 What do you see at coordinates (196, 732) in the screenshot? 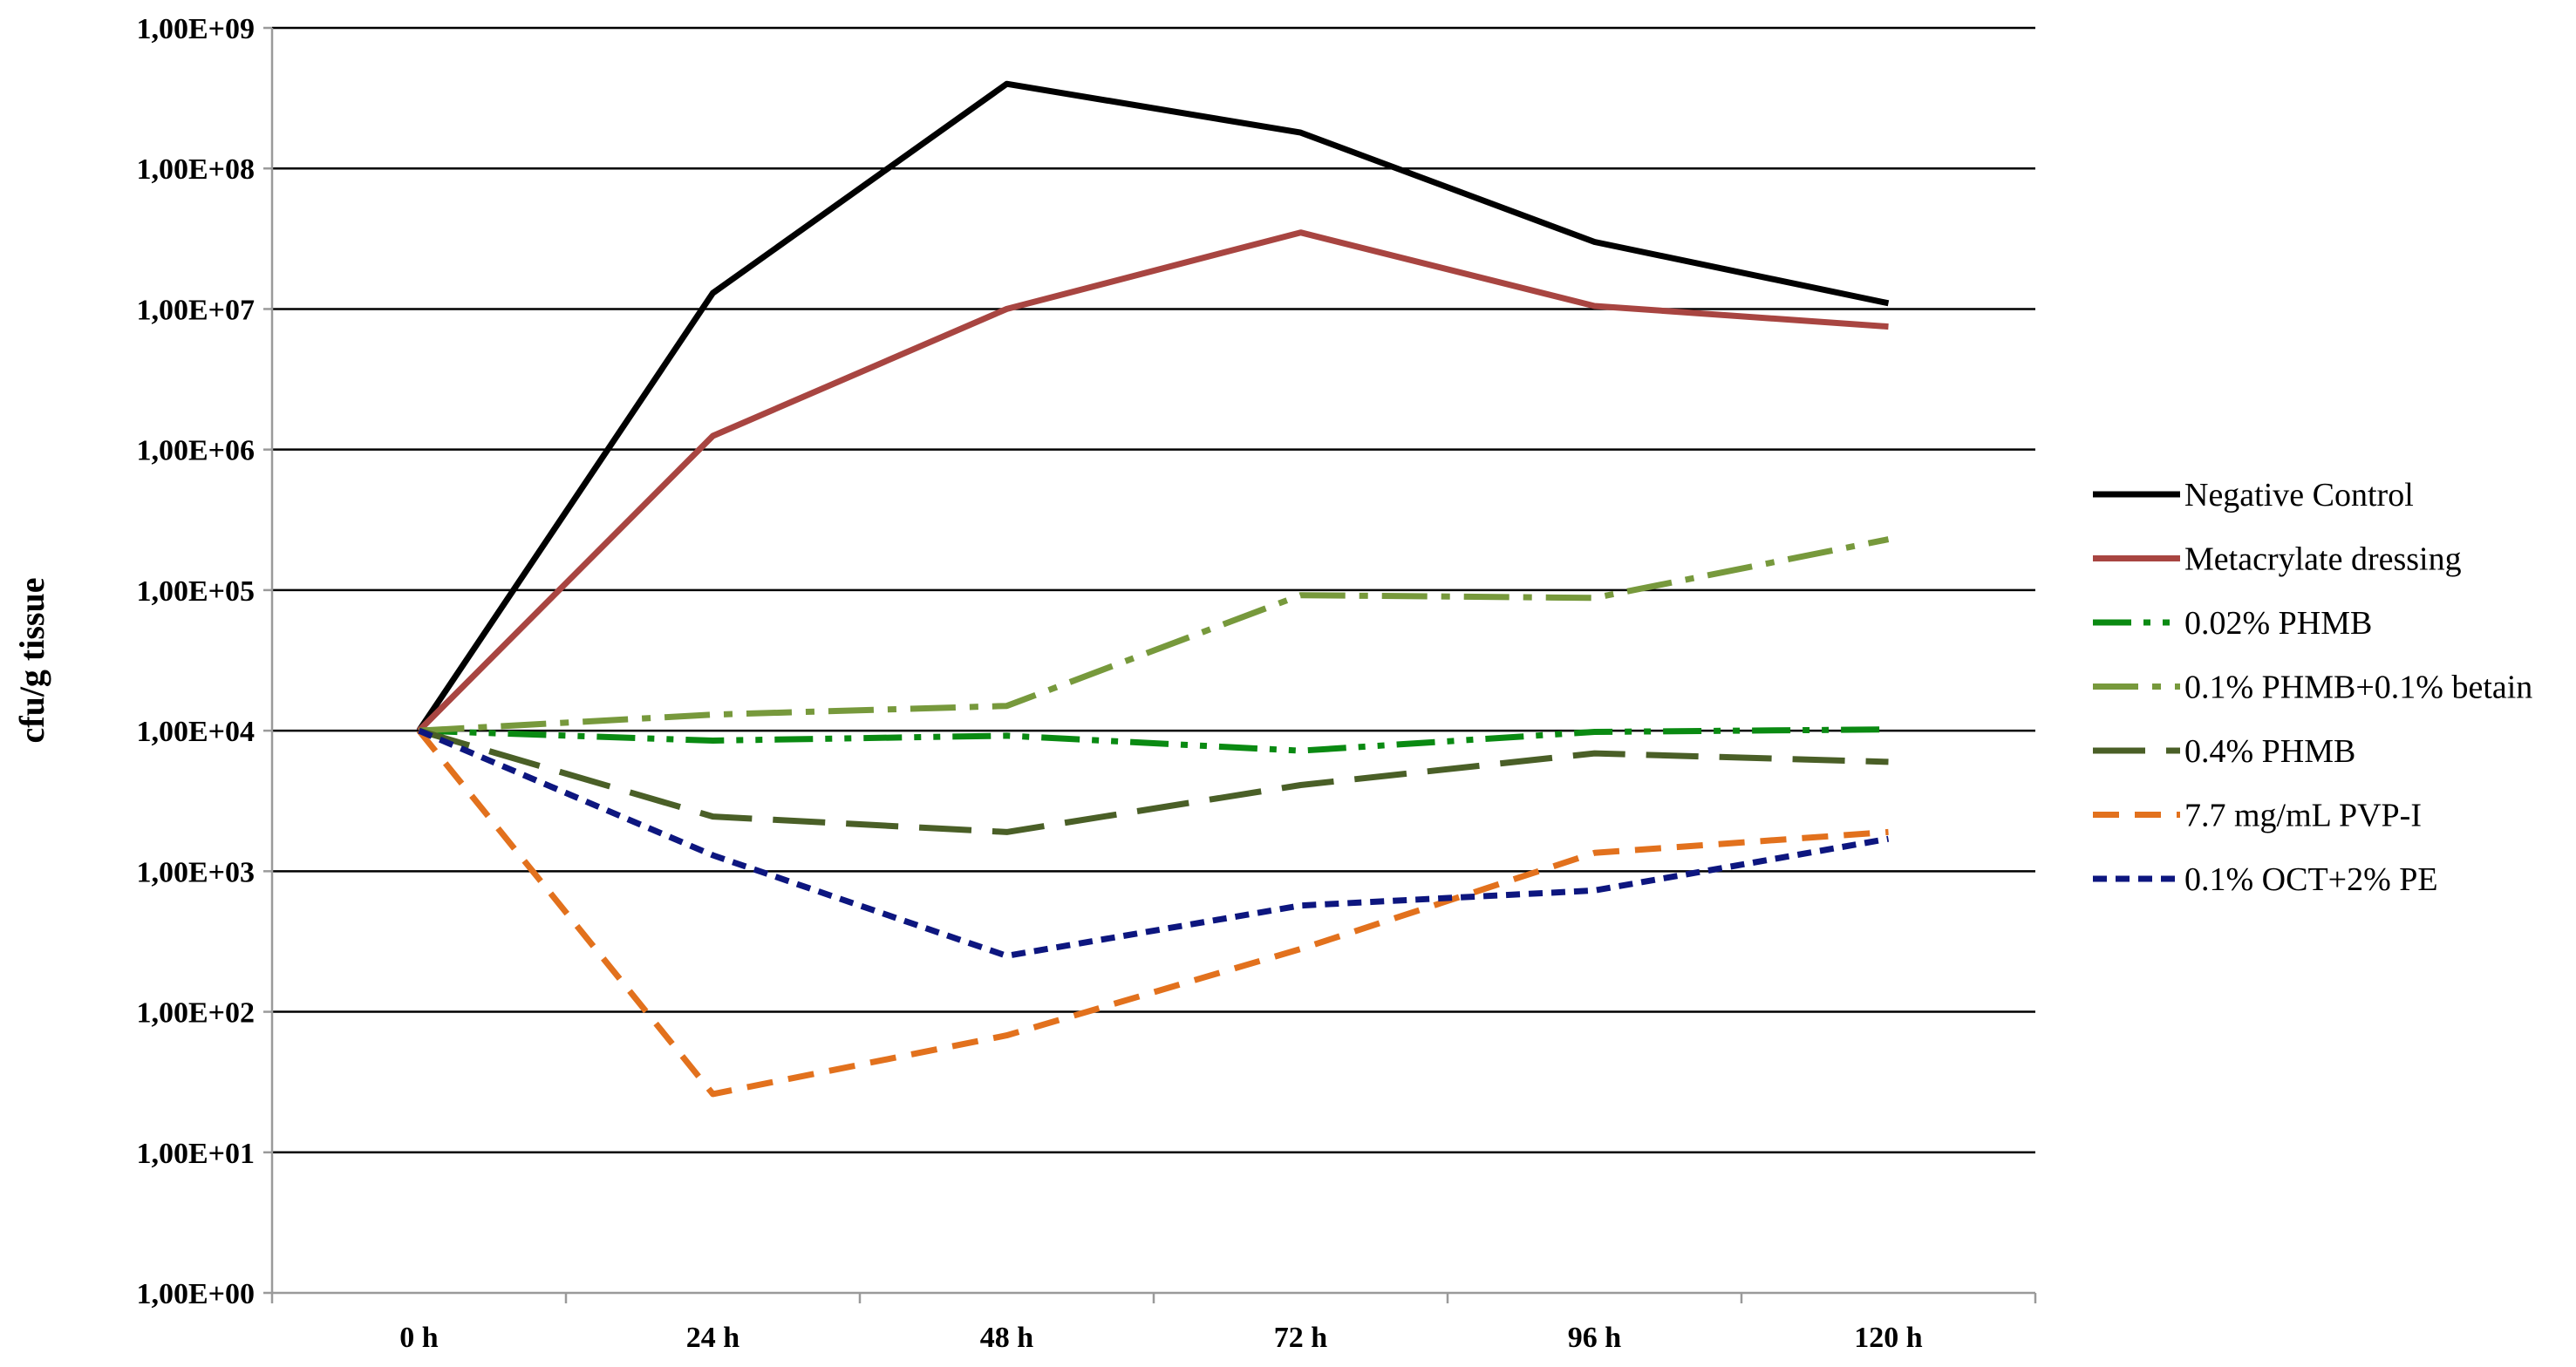
I see `y-tick-label: 1,00E+04` at bounding box center [196, 732].